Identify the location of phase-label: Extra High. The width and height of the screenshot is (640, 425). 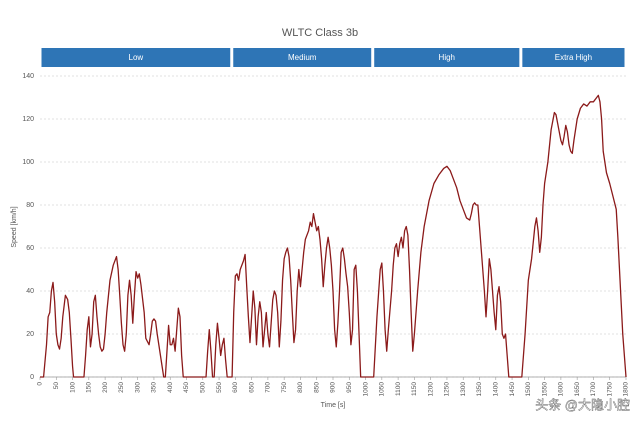
(573, 57).